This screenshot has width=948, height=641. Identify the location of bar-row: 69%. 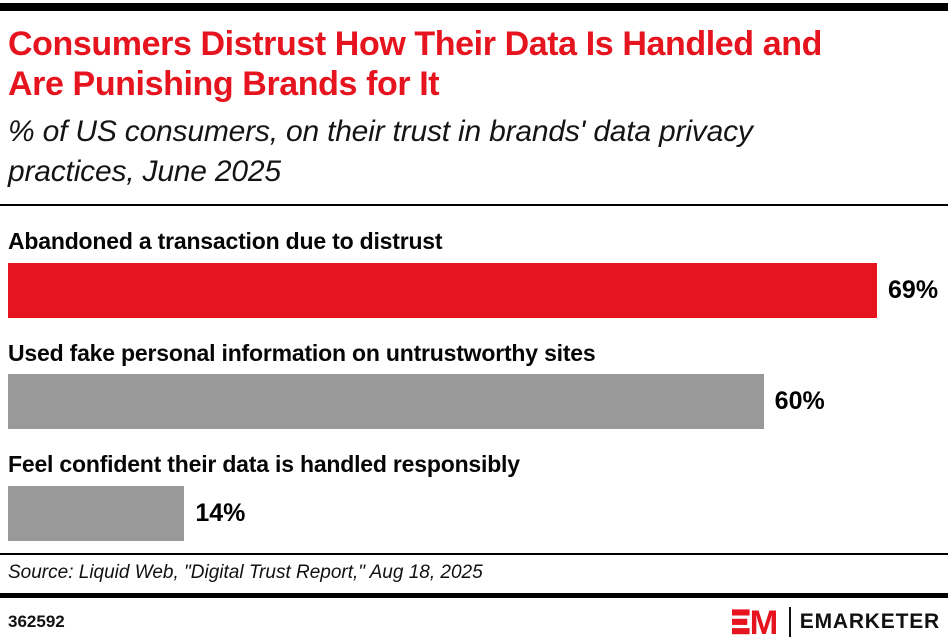
(474, 290).